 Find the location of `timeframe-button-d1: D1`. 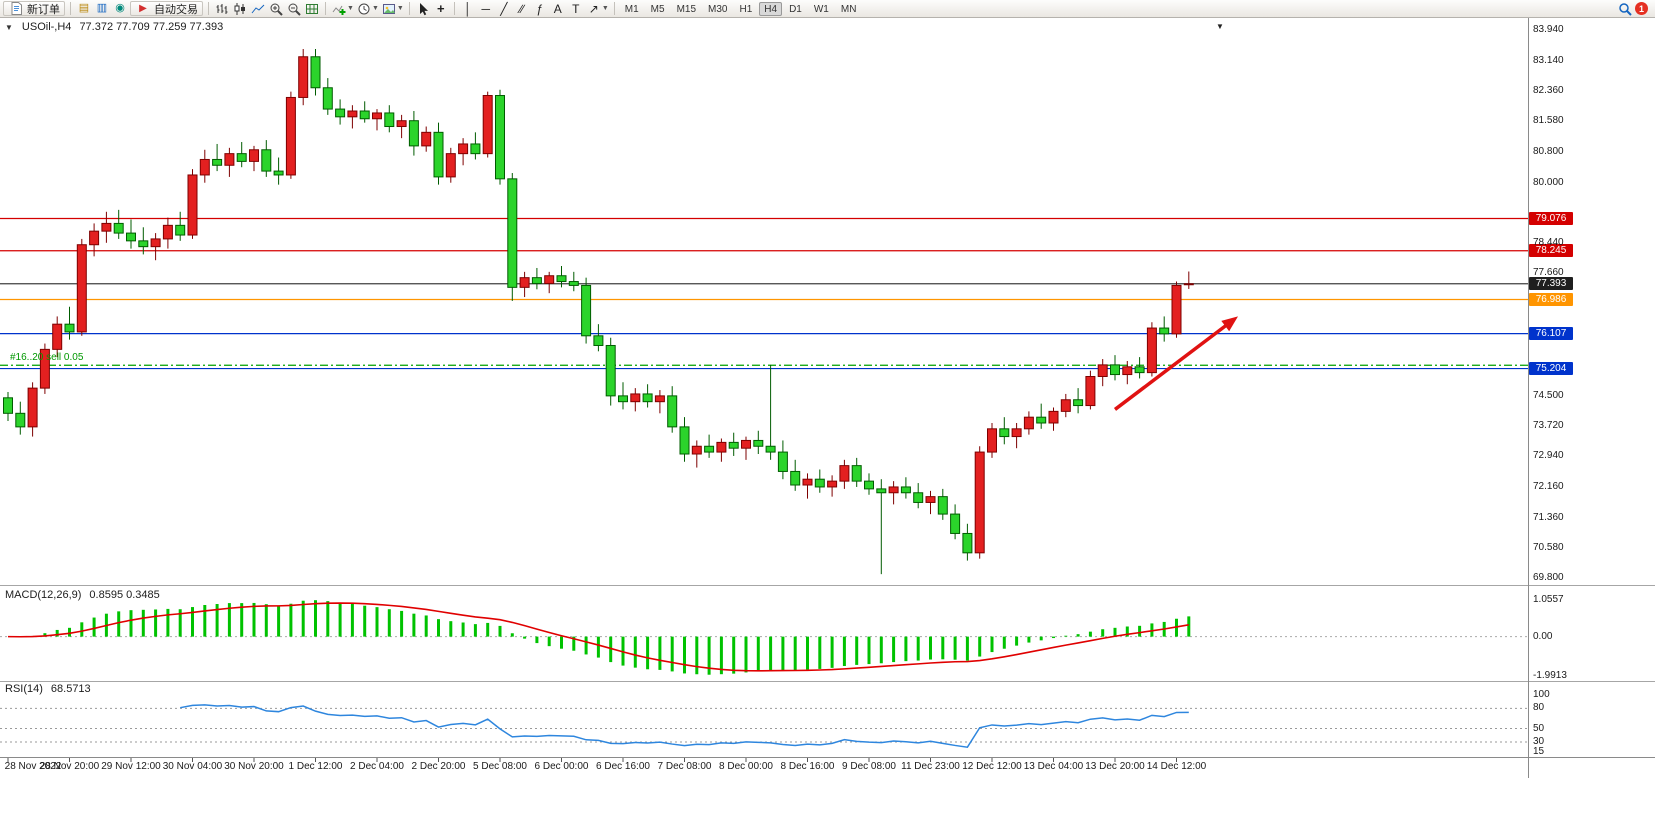

timeframe-button-d1: D1 is located at coordinates (795, 9).